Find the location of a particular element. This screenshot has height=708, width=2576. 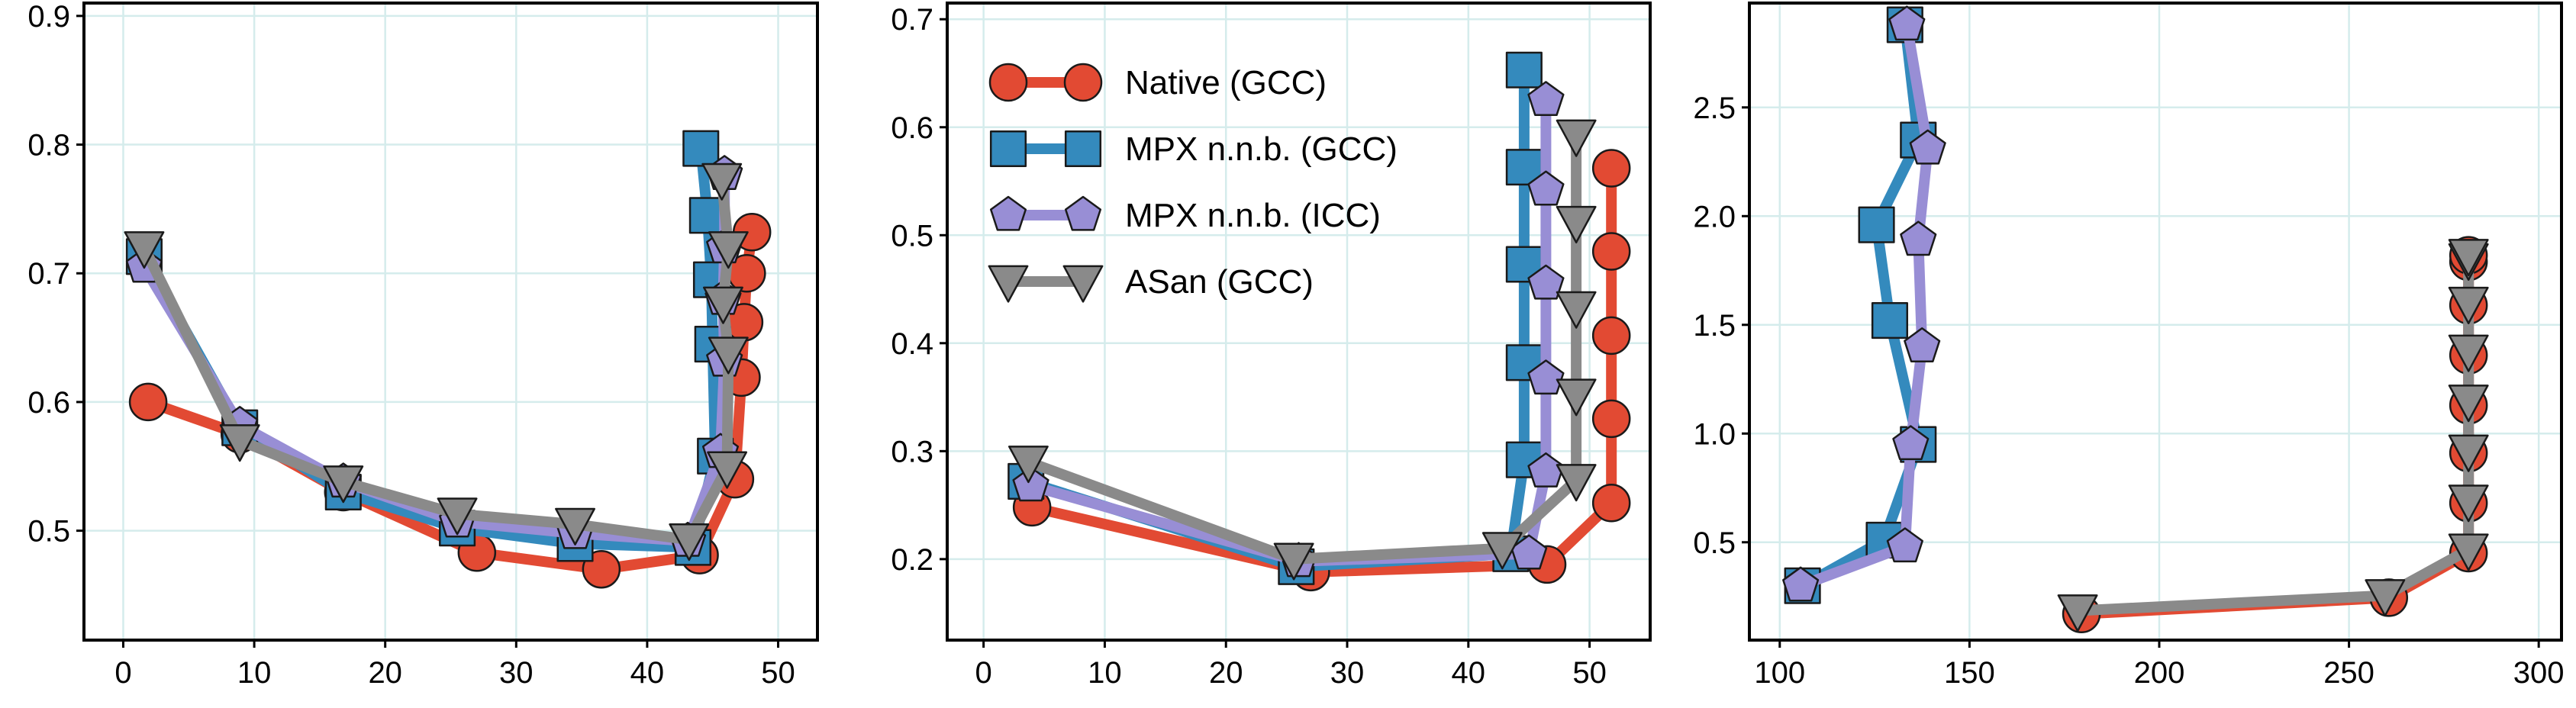

legend-item: ASan (GCC) is located at coordinates (1151, 283).